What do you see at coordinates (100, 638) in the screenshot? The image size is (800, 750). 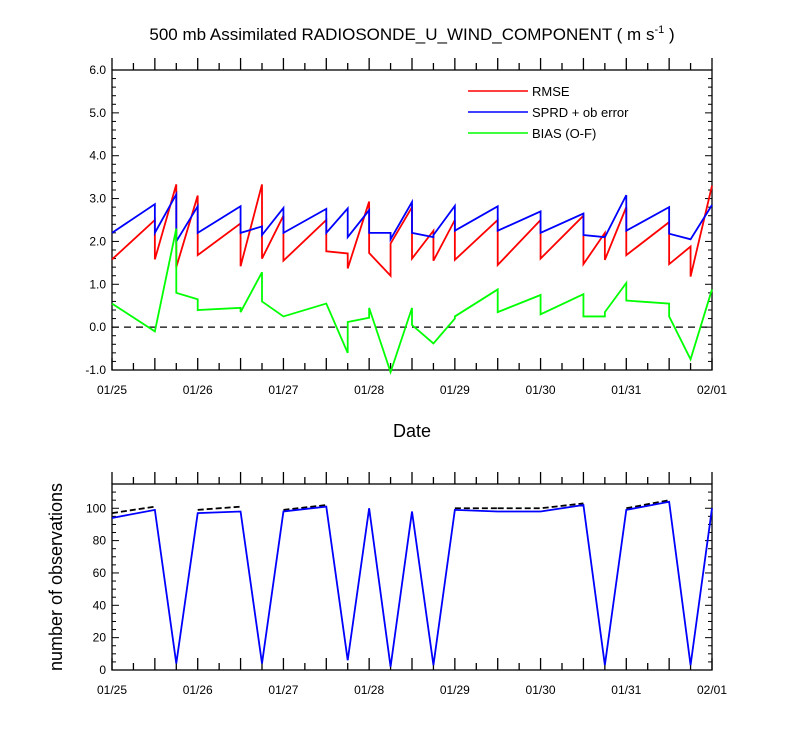 I see `bottom-ytick-label: 20` at bounding box center [100, 638].